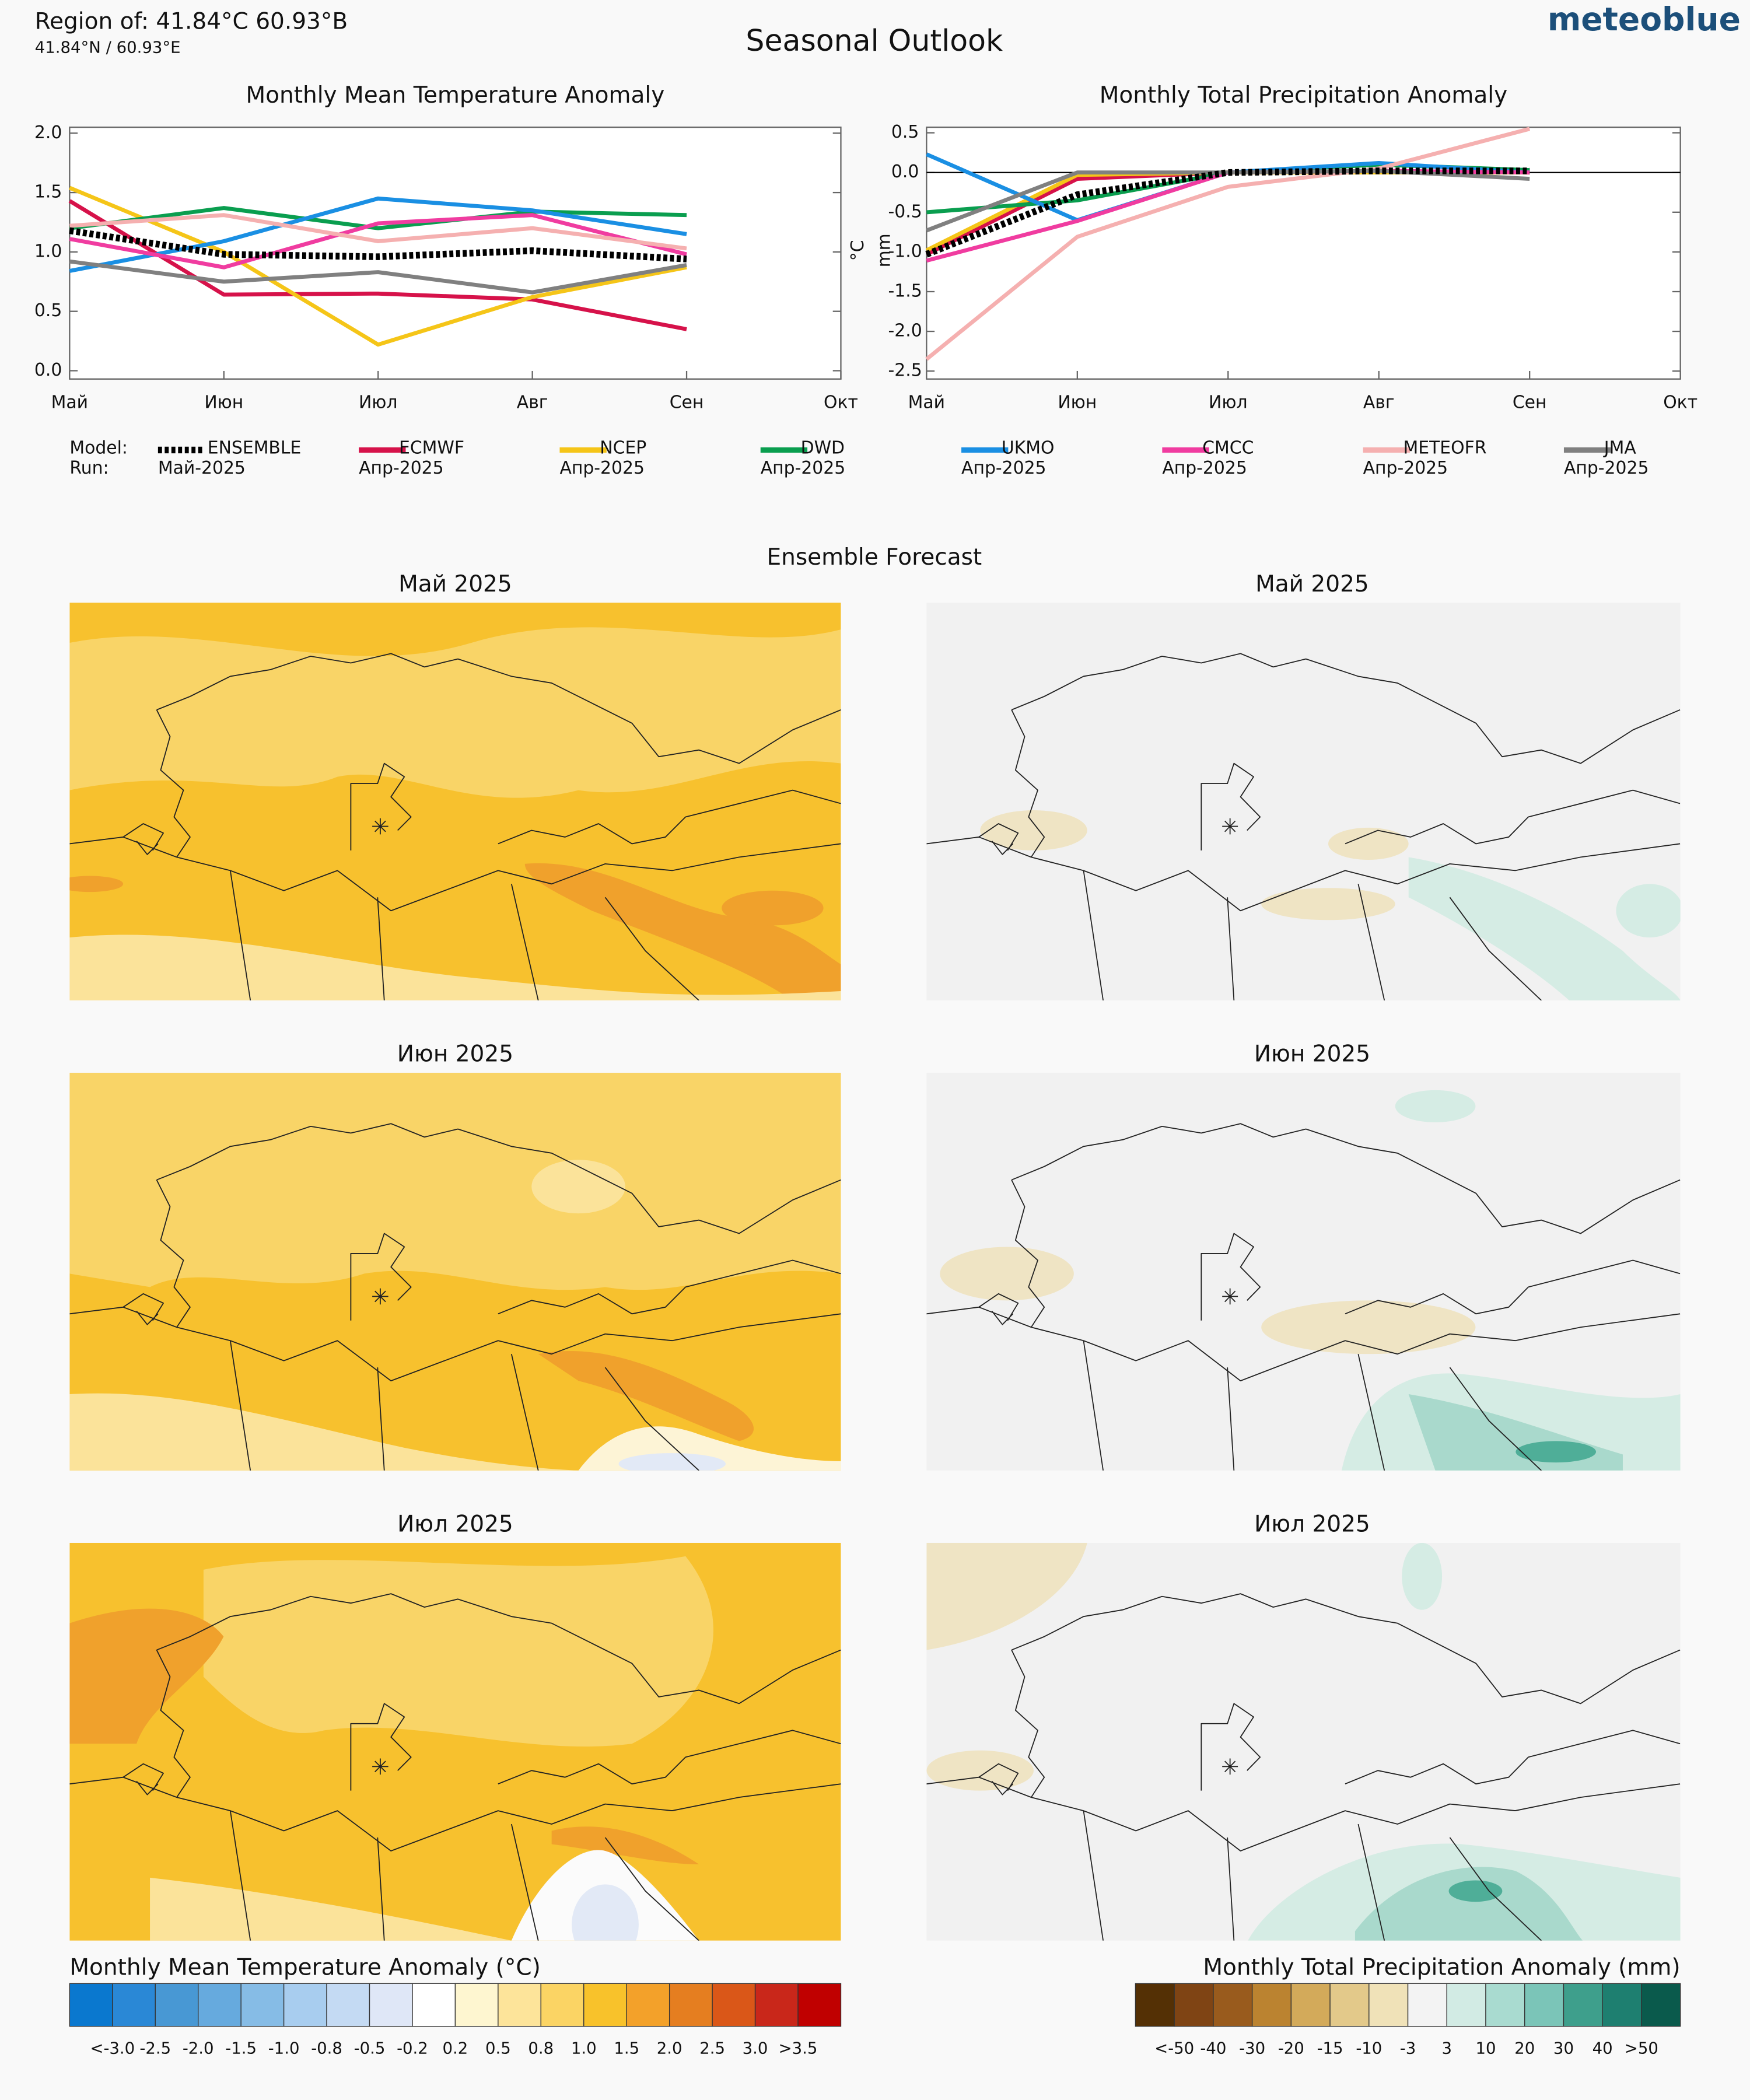  Describe the element at coordinates (905, 211) in the screenshot. I see `y-tick-label: -0.5` at that location.